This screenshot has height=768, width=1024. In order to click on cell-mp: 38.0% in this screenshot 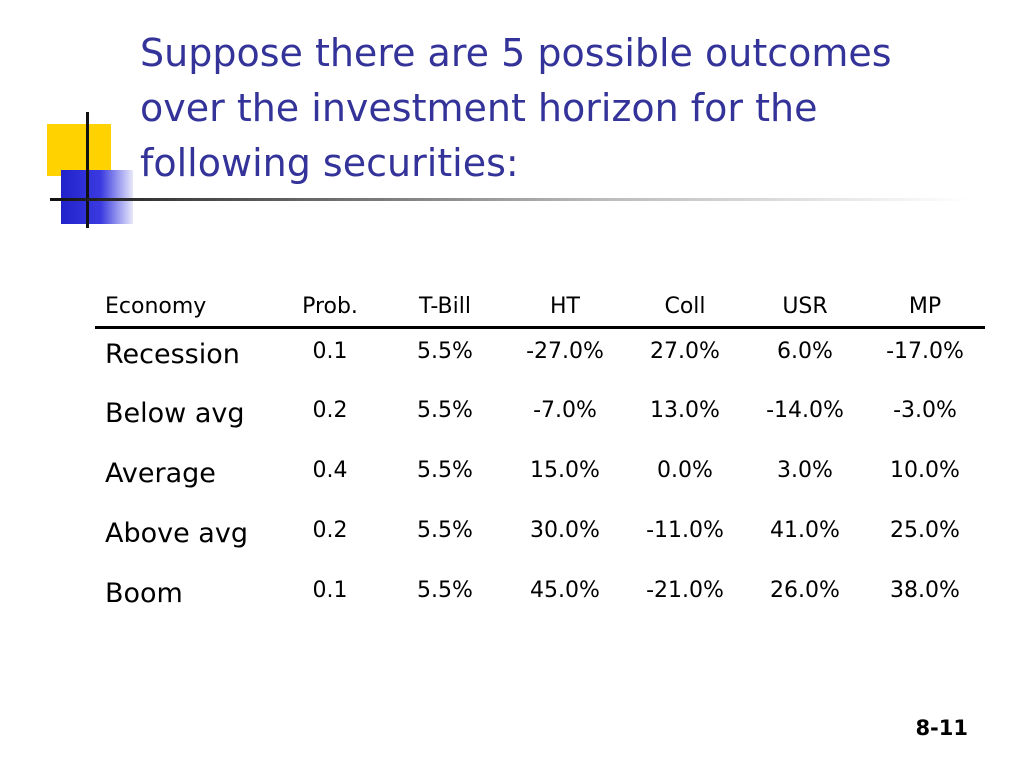, I will do `click(925, 590)`.